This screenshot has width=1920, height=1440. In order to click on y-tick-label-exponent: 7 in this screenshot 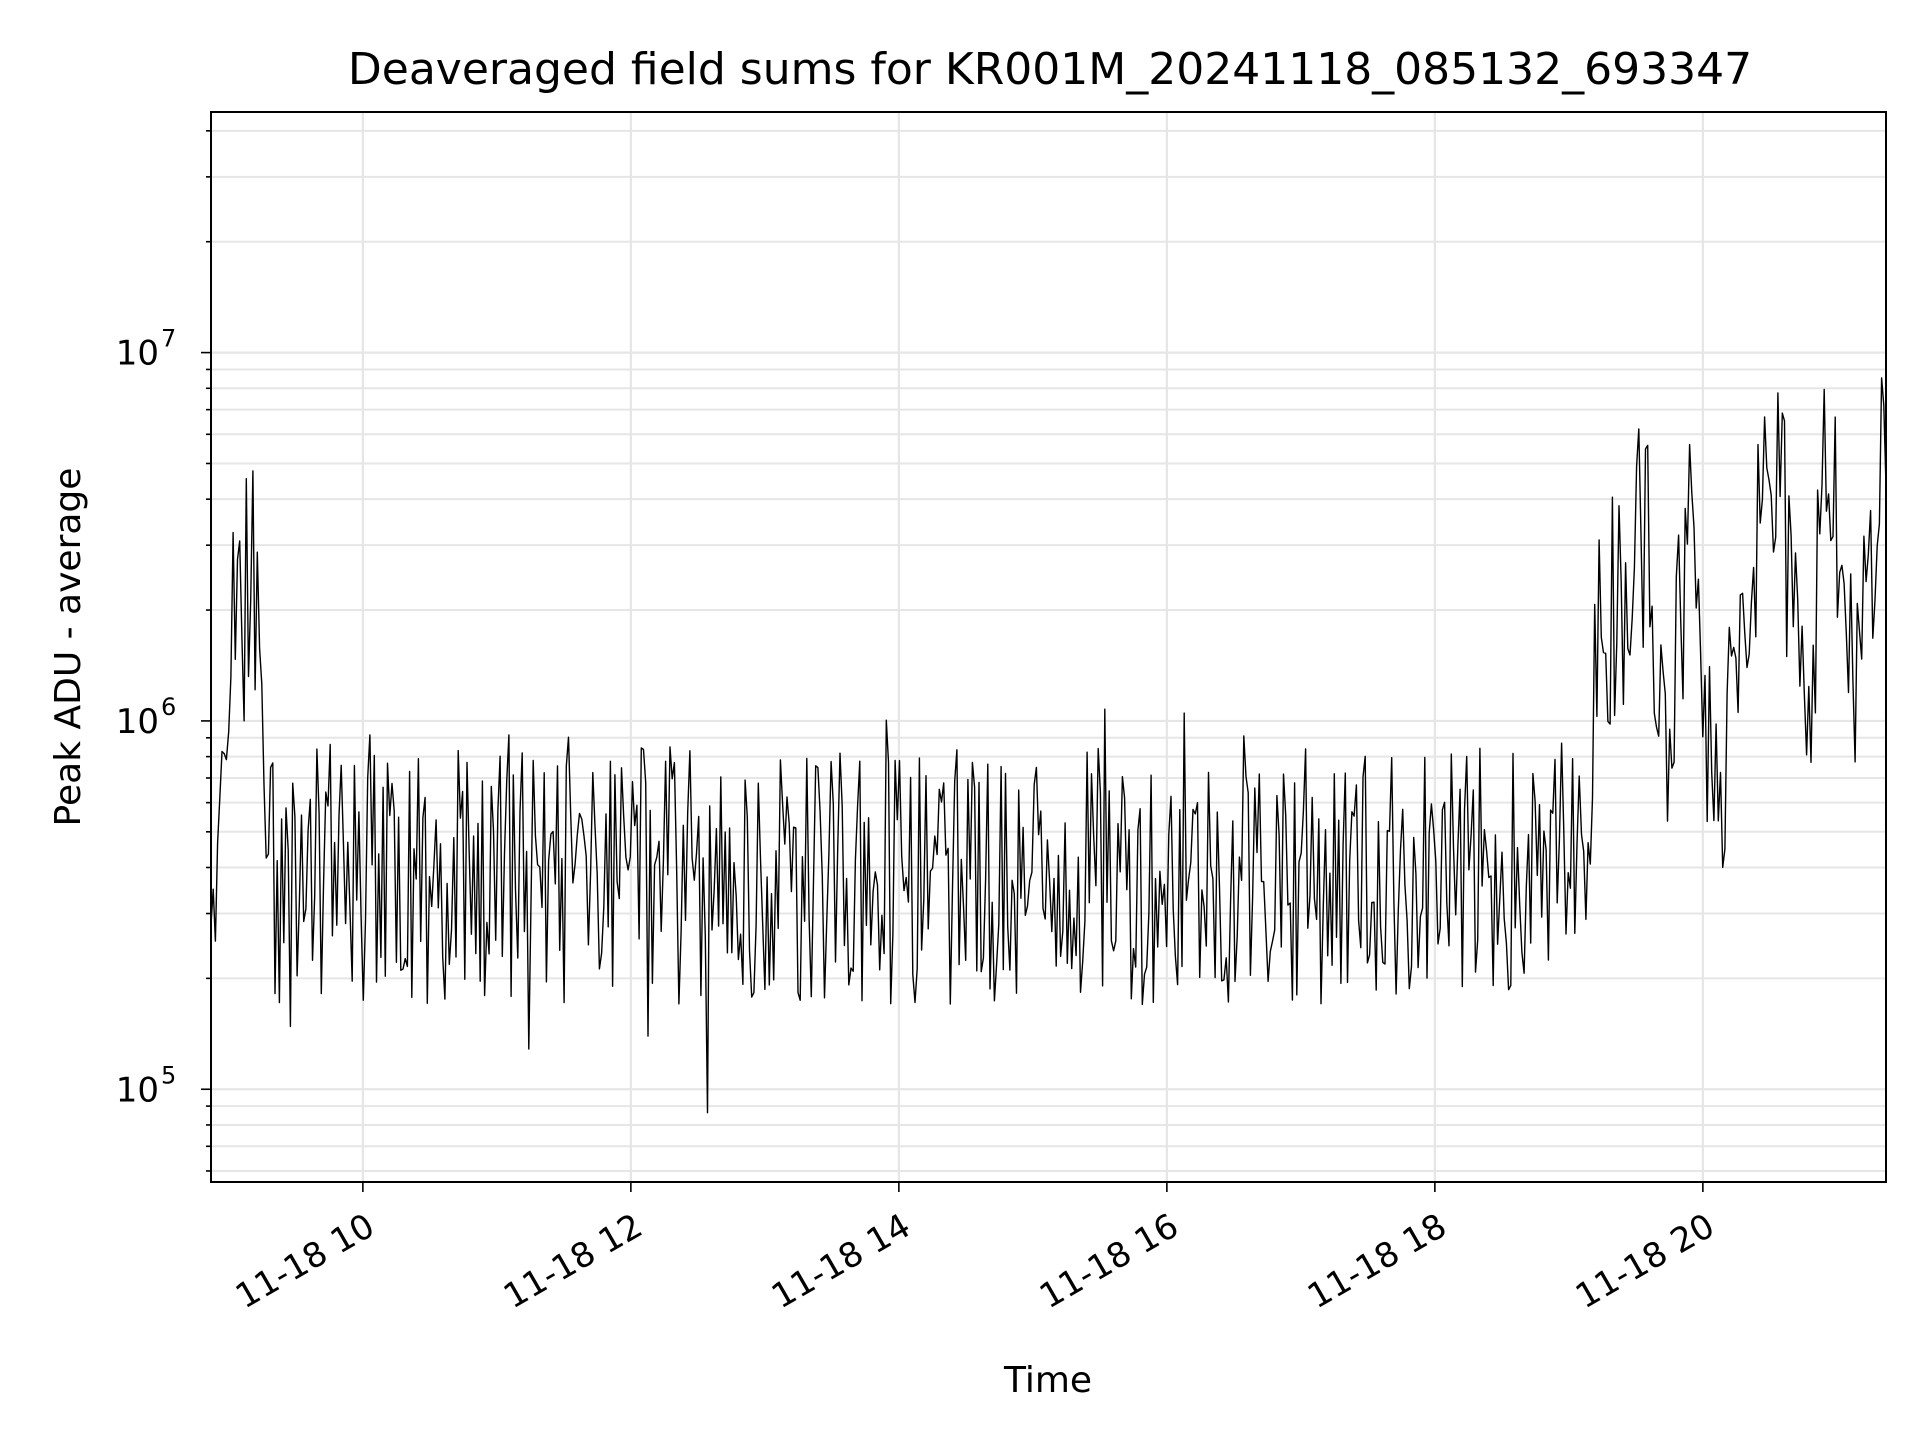, I will do `click(168, 339)`.